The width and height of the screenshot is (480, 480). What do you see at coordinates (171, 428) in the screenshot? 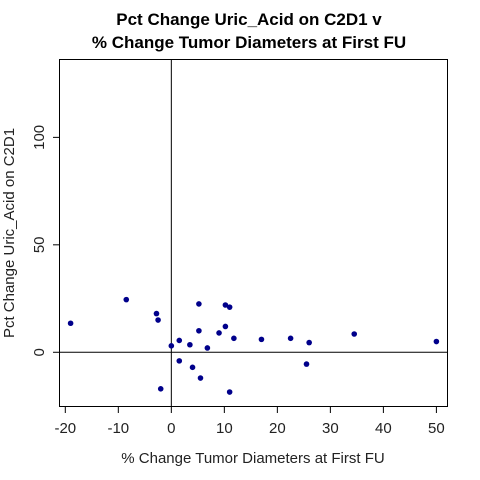
I see `x-tick-label: 0` at bounding box center [171, 428].